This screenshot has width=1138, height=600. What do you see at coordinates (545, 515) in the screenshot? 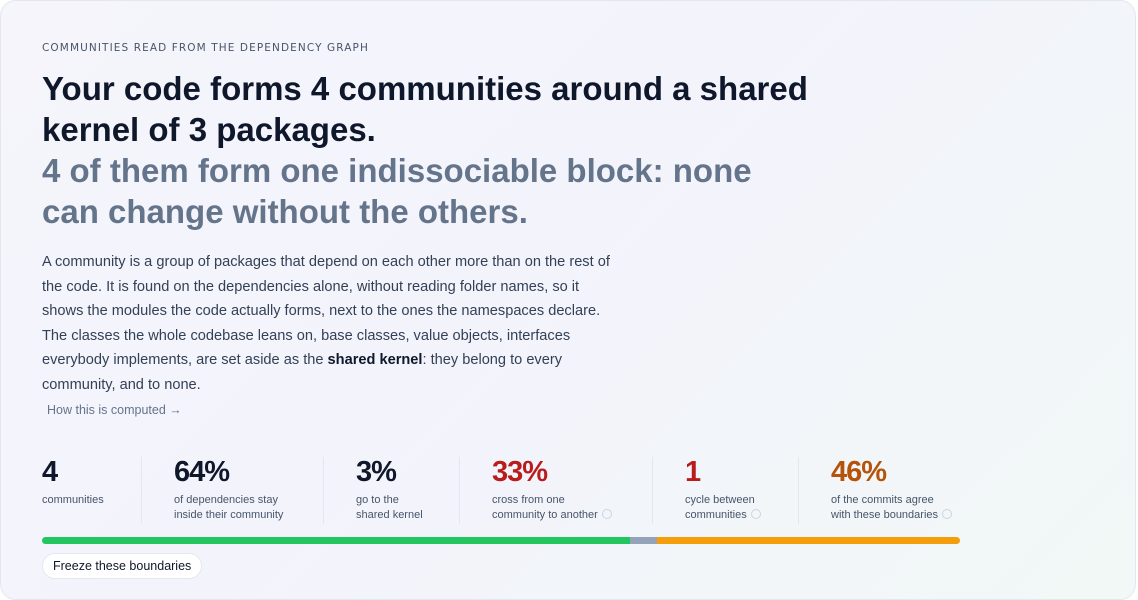
I see `caption-line: community to another` at bounding box center [545, 515].